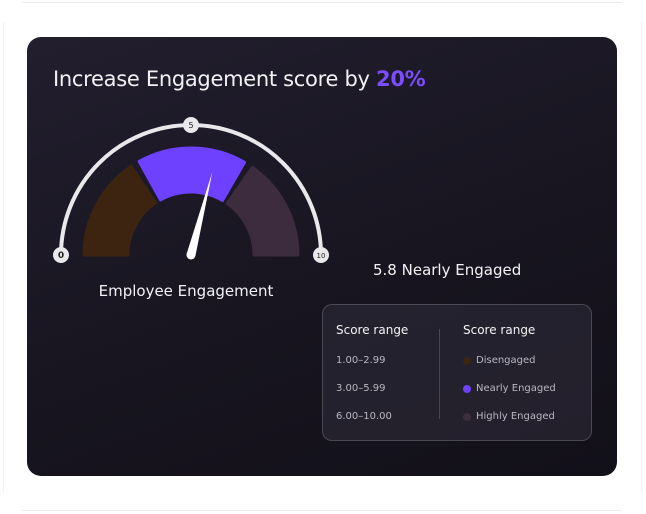  I want to click on gauge-segment-disengaged, so click(120, 210).